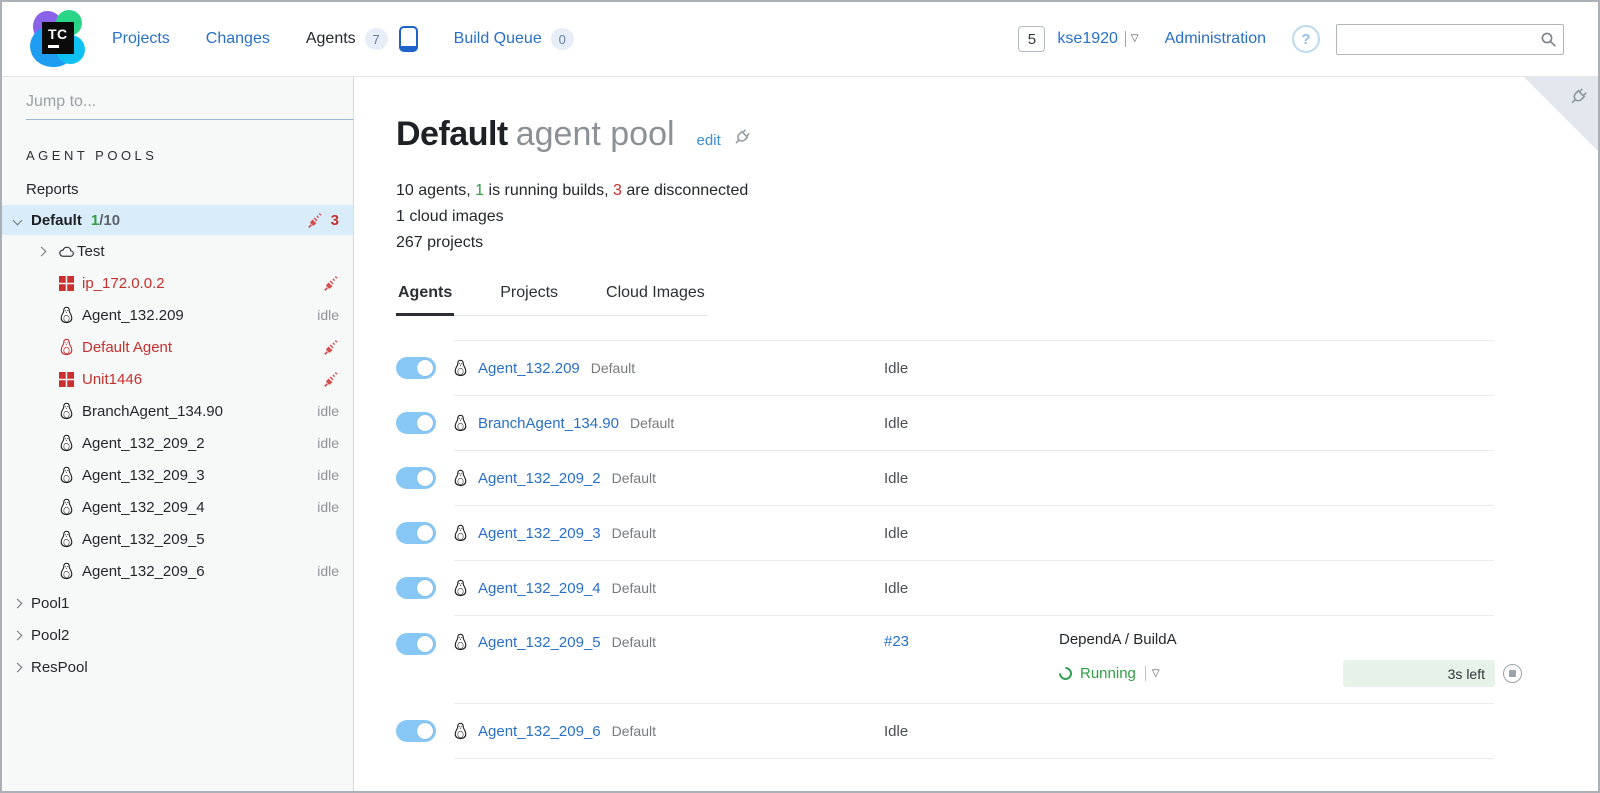 Image resolution: width=1600 pixels, height=793 pixels. What do you see at coordinates (66, 251) in the screenshot?
I see `cloud-icon` at bounding box center [66, 251].